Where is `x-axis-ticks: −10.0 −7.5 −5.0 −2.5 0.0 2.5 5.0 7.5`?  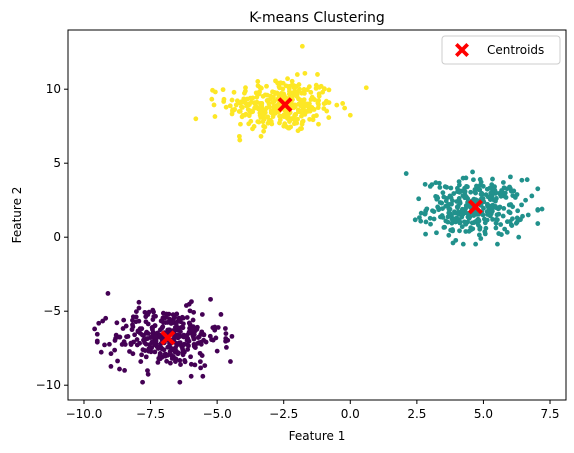 x-axis-ticks: −10.0 −7.5 −5.0 −2.5 0.0 2.5 5.0 7.5 is located at coordinates (313, 410).